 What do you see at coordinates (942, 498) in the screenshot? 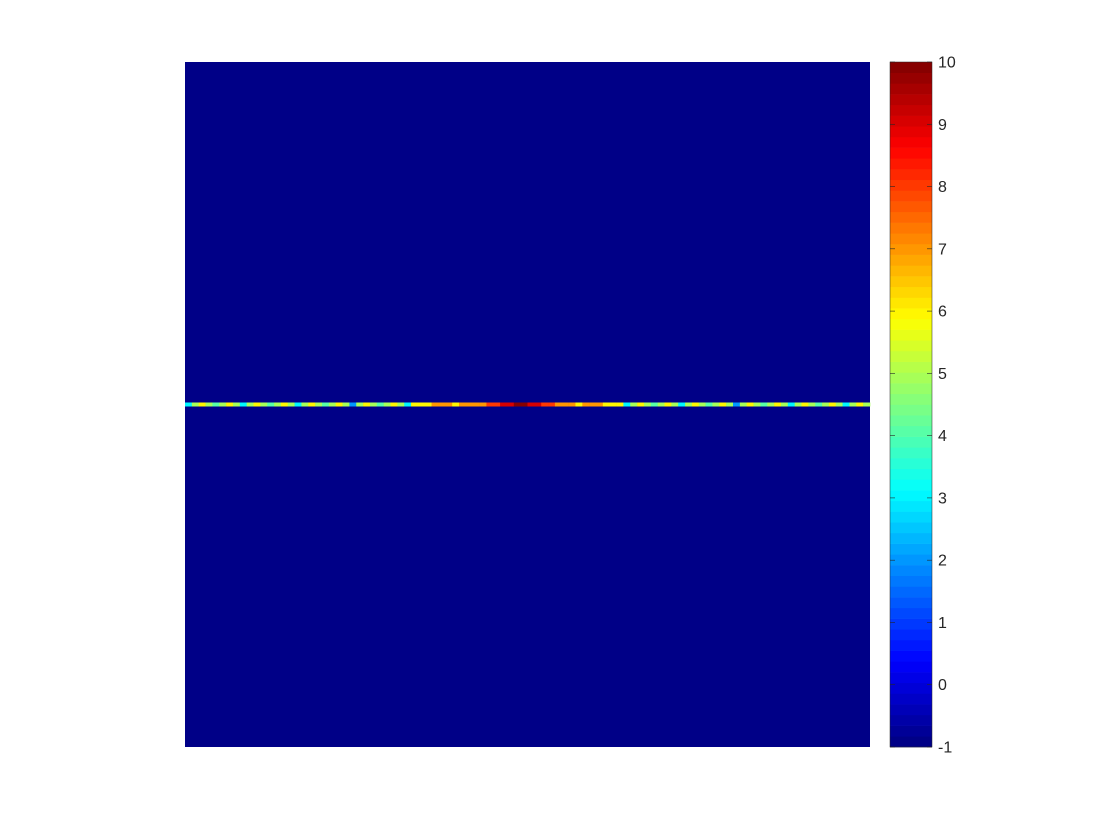
I see `colorbar-tick-label: 3` at bounding box center [942, 498].